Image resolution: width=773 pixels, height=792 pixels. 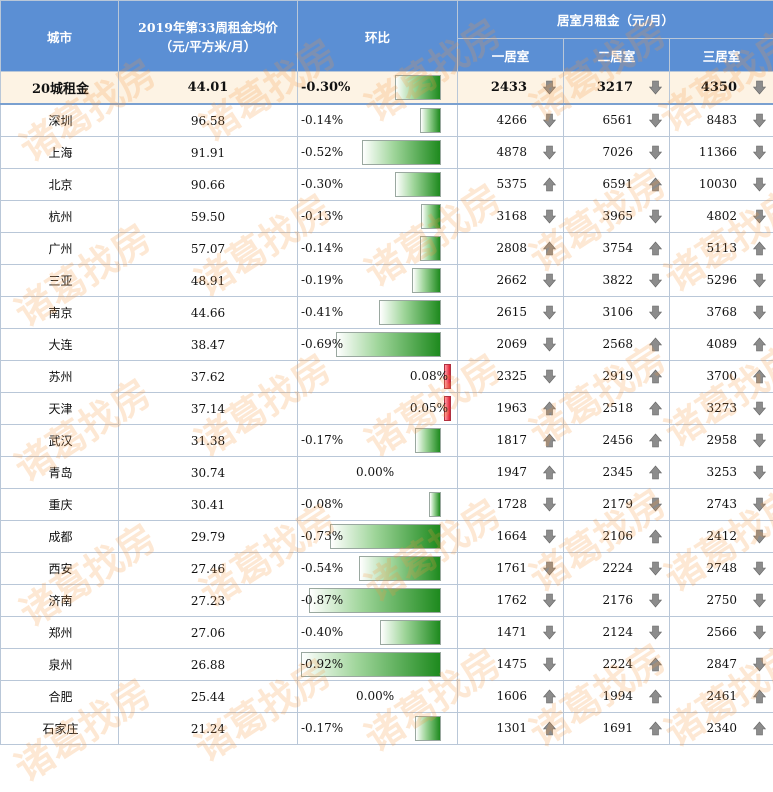 I want to click on rent-r2-value: 3965, so click(x=617, y=216).